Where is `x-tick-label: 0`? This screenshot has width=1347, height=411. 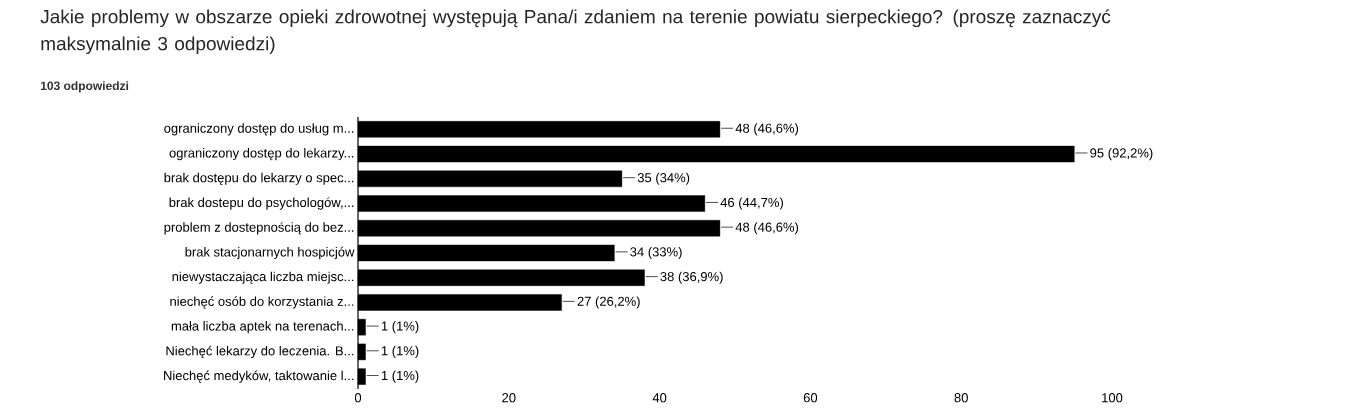
x-tick-label: 0 is located at coordinates (358, 398).